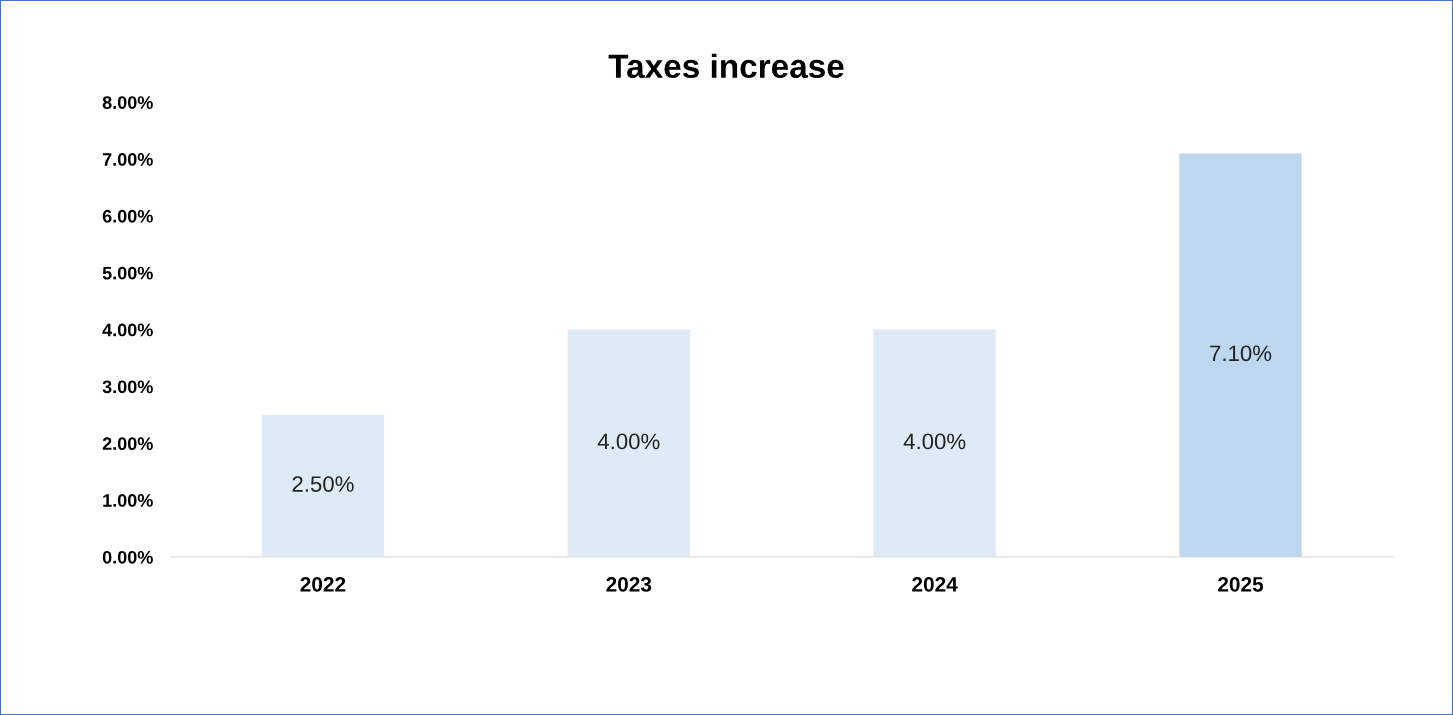 Image resolution: width=1453 pixels, height=715 pixels. What do you see at coordinates (127, 330) in the screenshot?
I see `y-tick-label: 4.00%` at bounding box center [127, 330].